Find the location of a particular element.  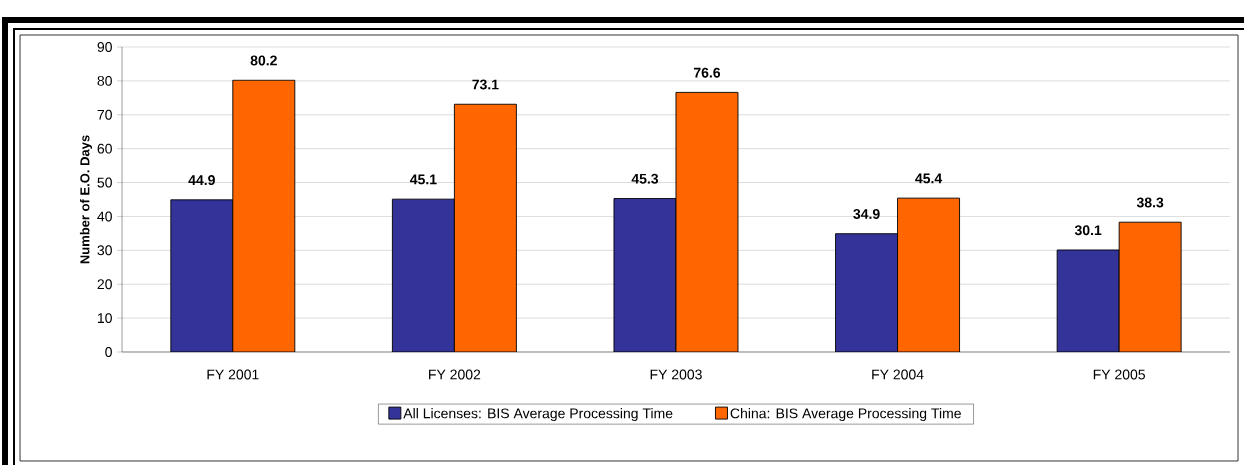

x-tick-label: FY 2003 is located at coordinates (676, 374).